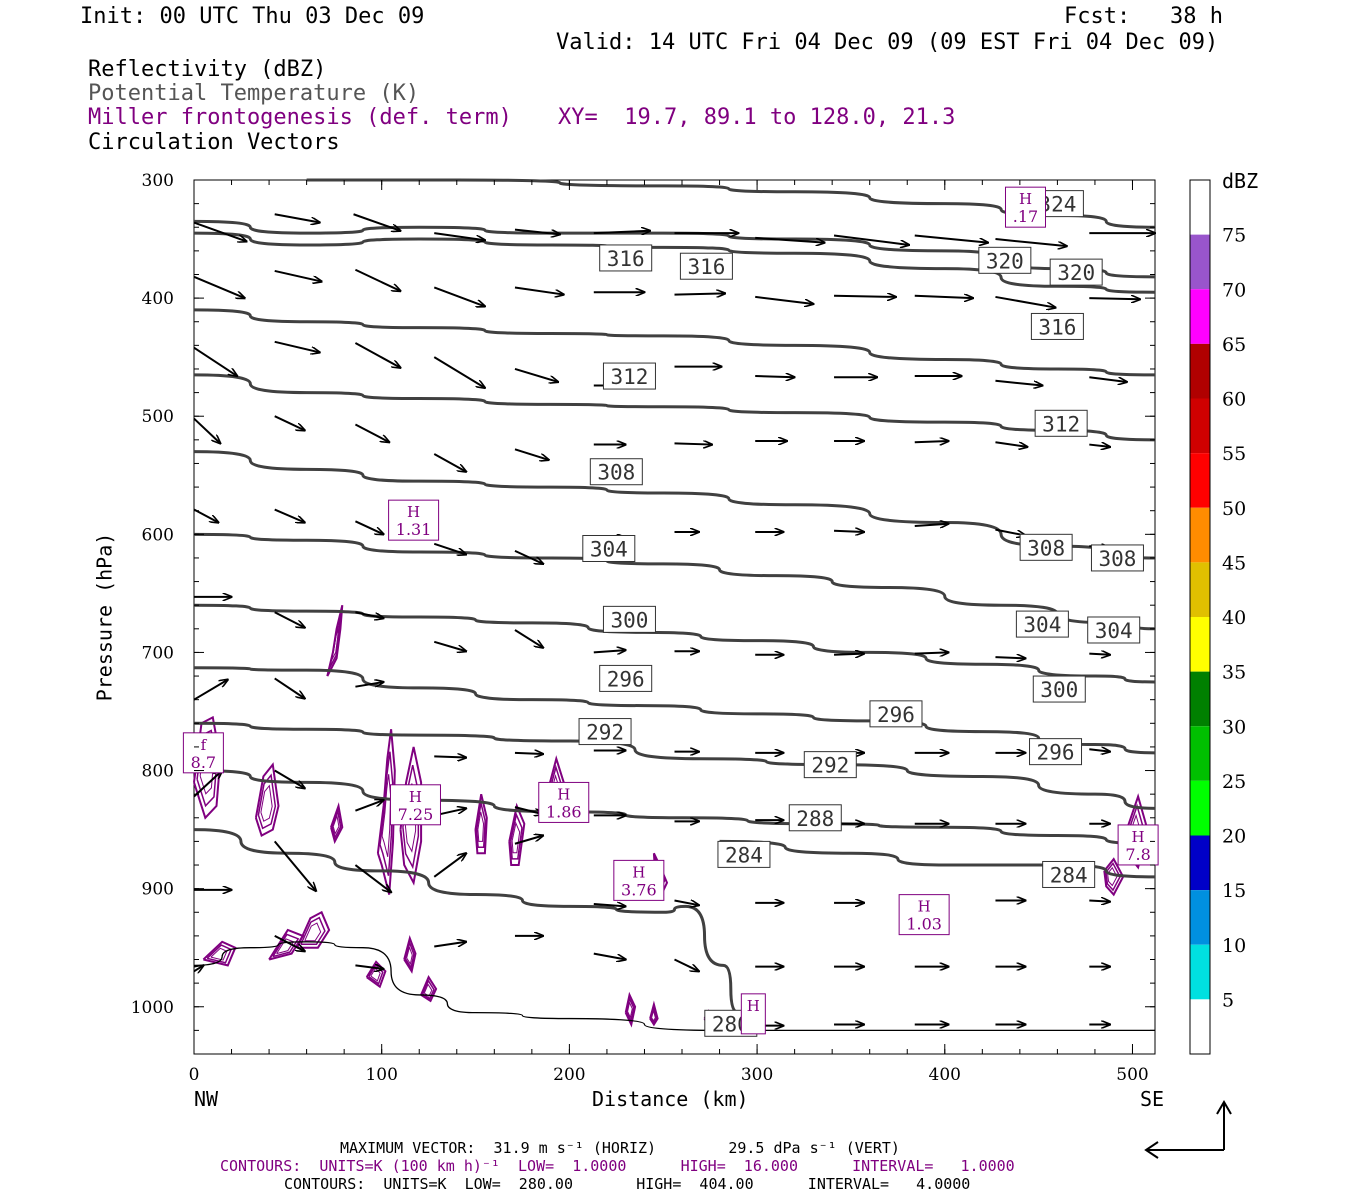  Describe the element at coordinates (605, 733) in the screenshot. I see `theta-label: 292` at that location.